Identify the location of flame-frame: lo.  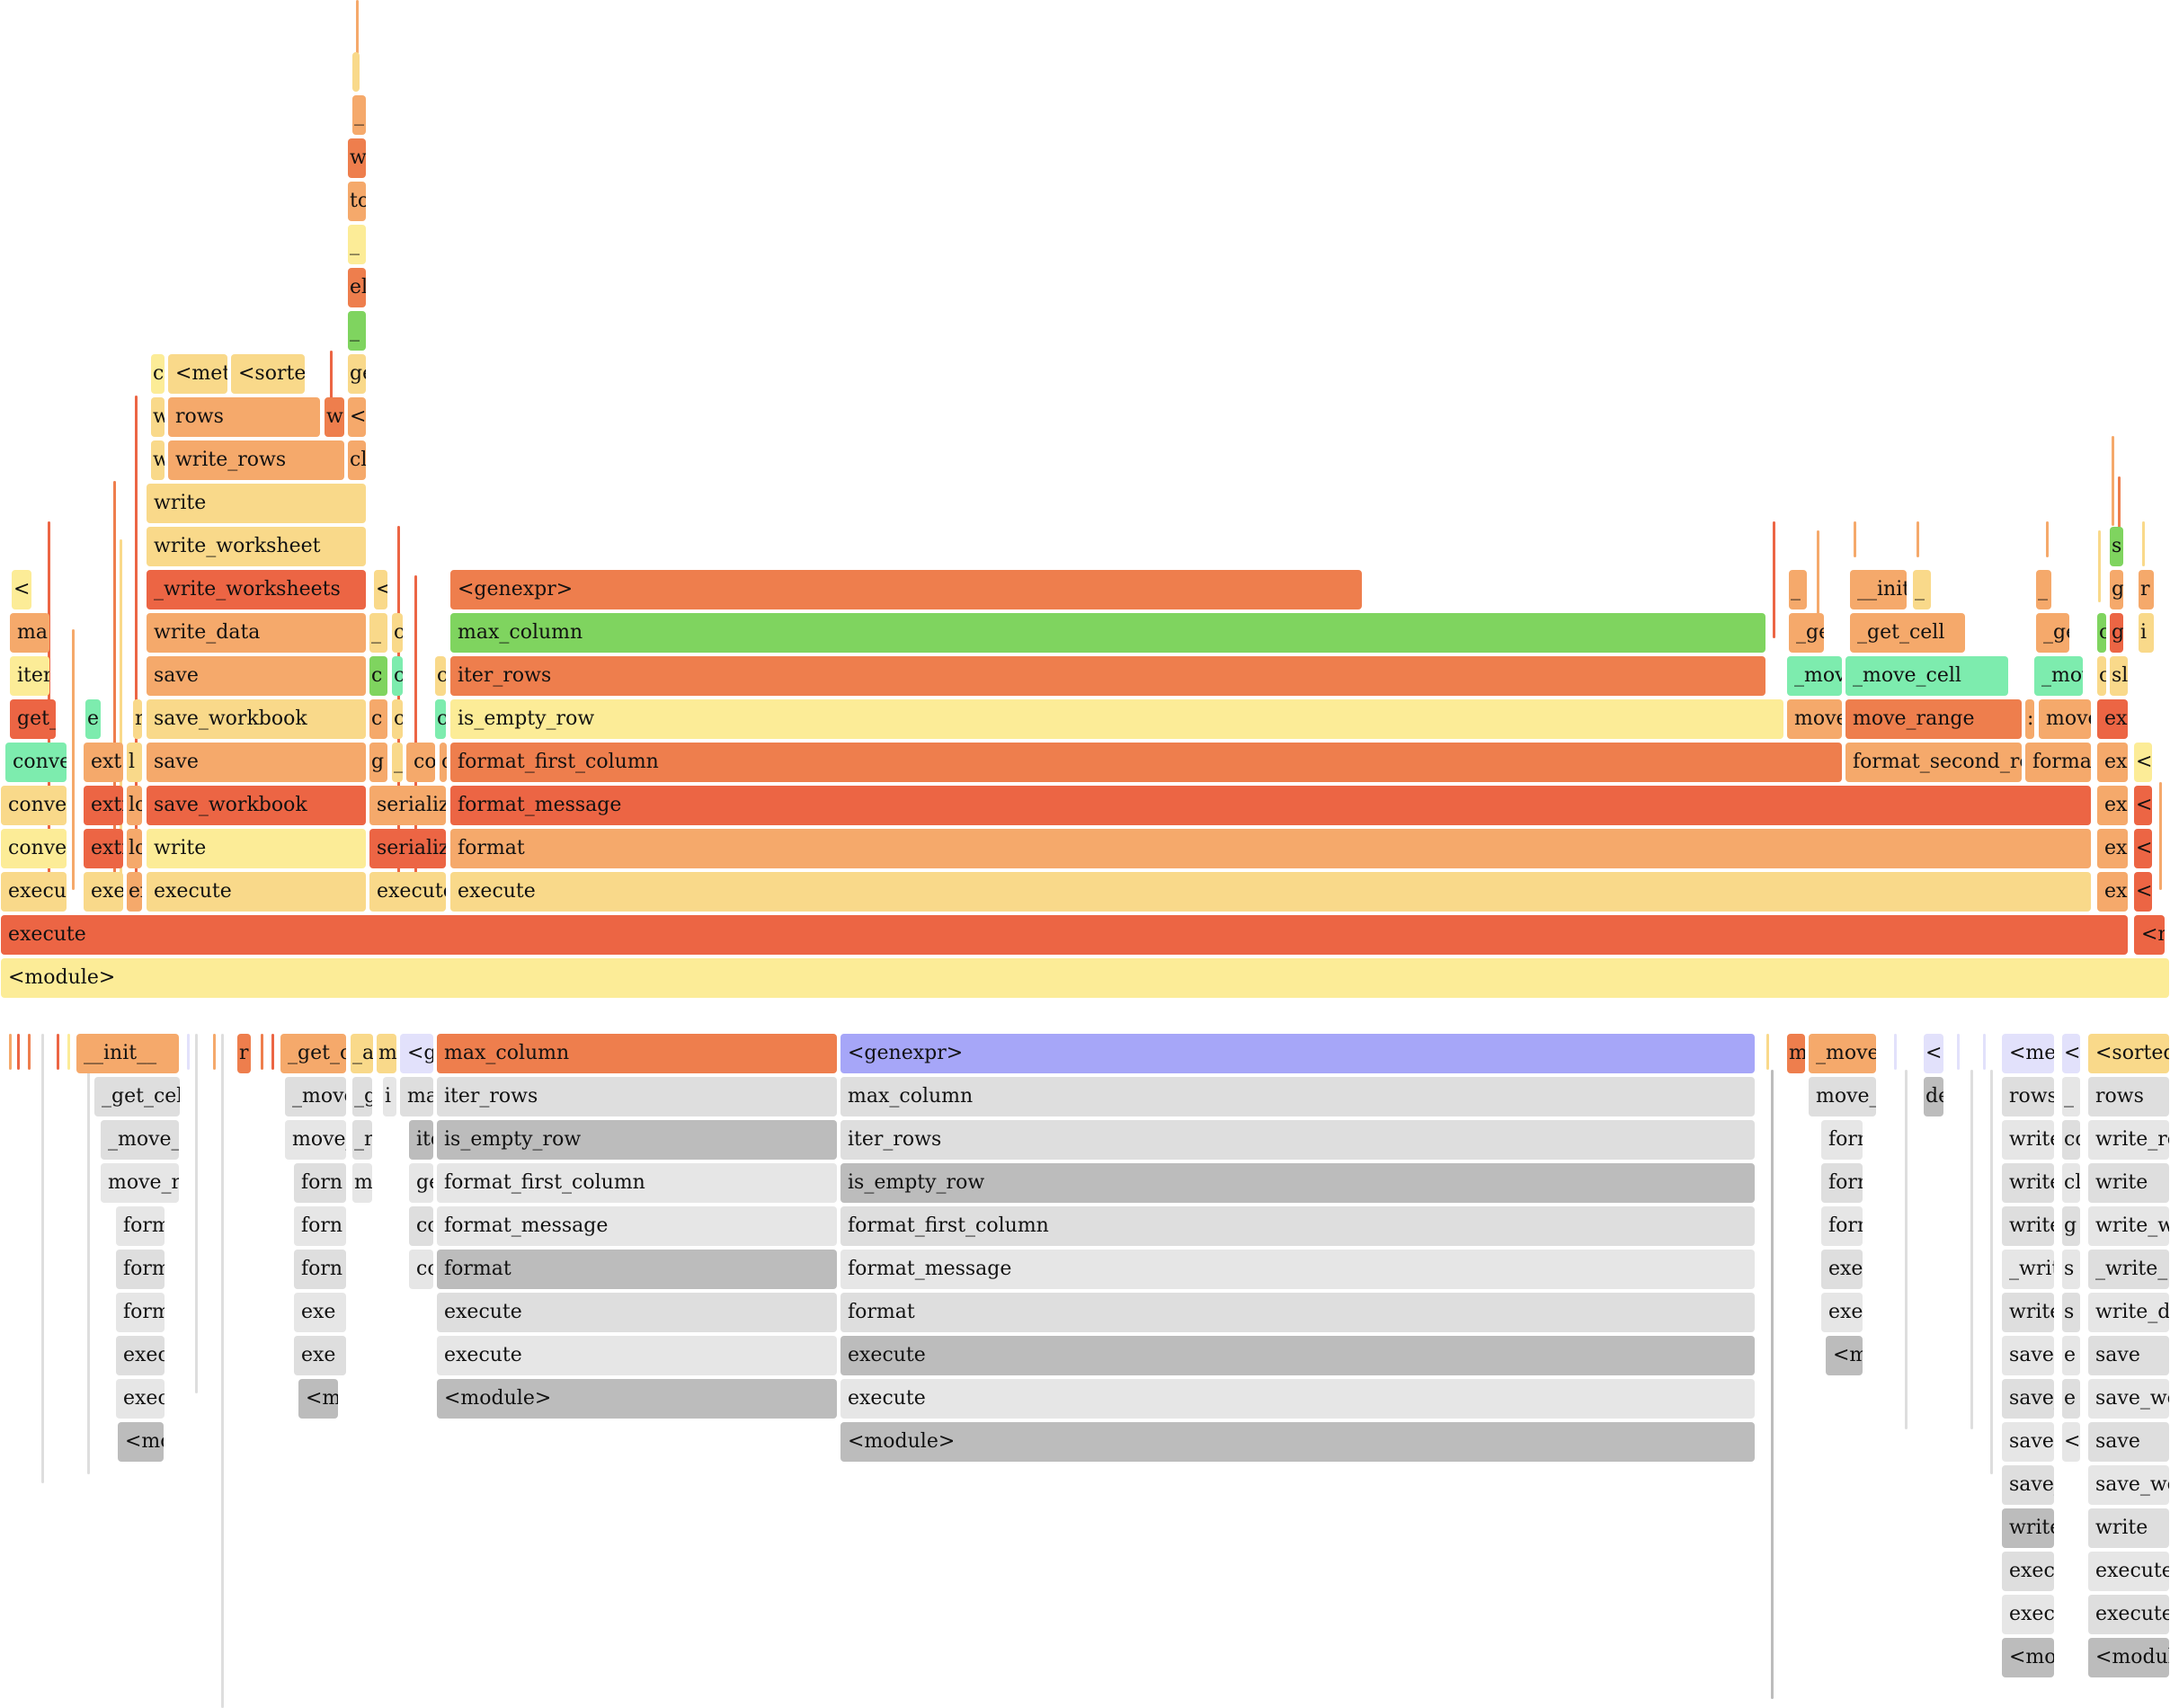
(135, 805).